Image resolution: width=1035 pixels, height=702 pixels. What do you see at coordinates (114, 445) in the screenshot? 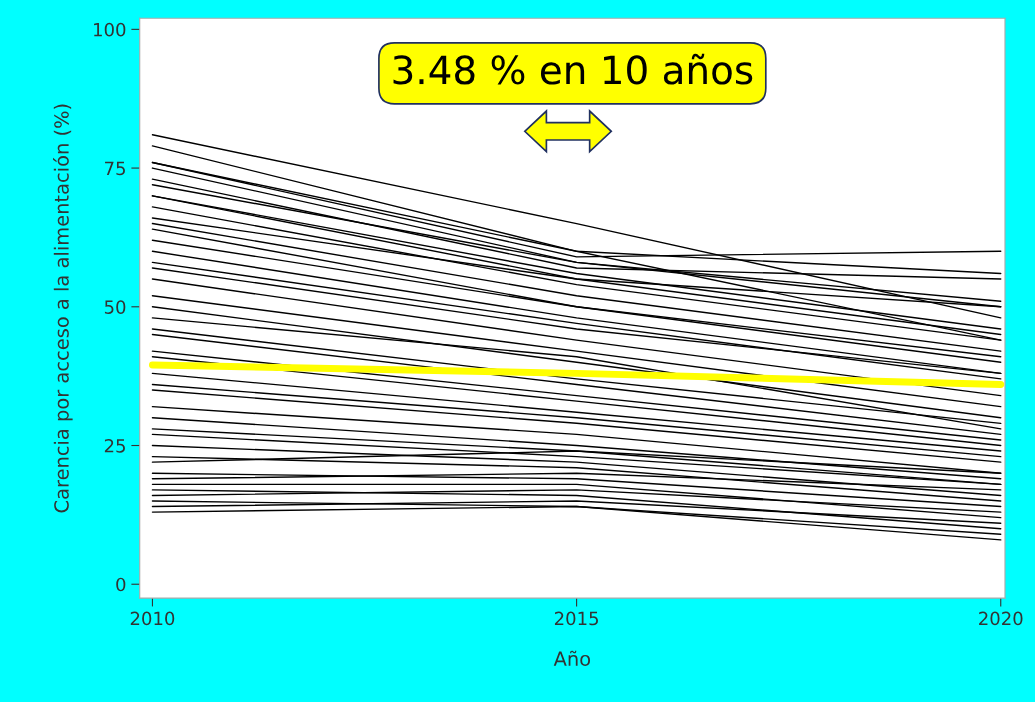
I see `y-tick-label: 25` at bounding box center [114, 445].